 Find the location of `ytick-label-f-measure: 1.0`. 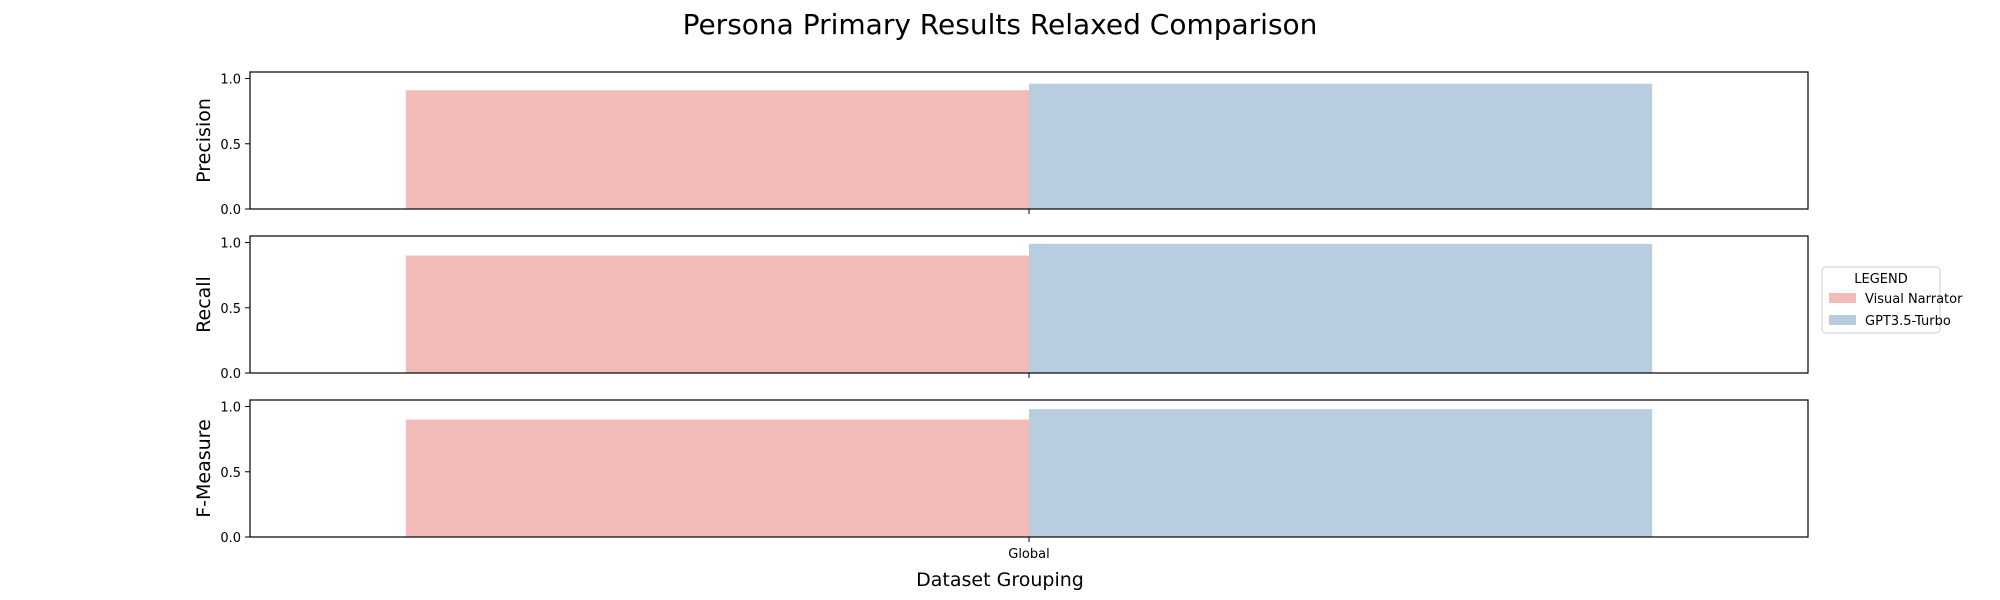

ytick-label-f-measure: 1.0 is located at coordinates (230, 408).